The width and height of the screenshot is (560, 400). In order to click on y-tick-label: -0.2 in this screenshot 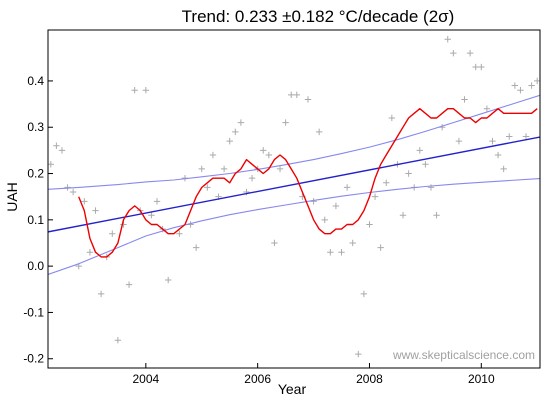, I will do `click(33, 359)`.